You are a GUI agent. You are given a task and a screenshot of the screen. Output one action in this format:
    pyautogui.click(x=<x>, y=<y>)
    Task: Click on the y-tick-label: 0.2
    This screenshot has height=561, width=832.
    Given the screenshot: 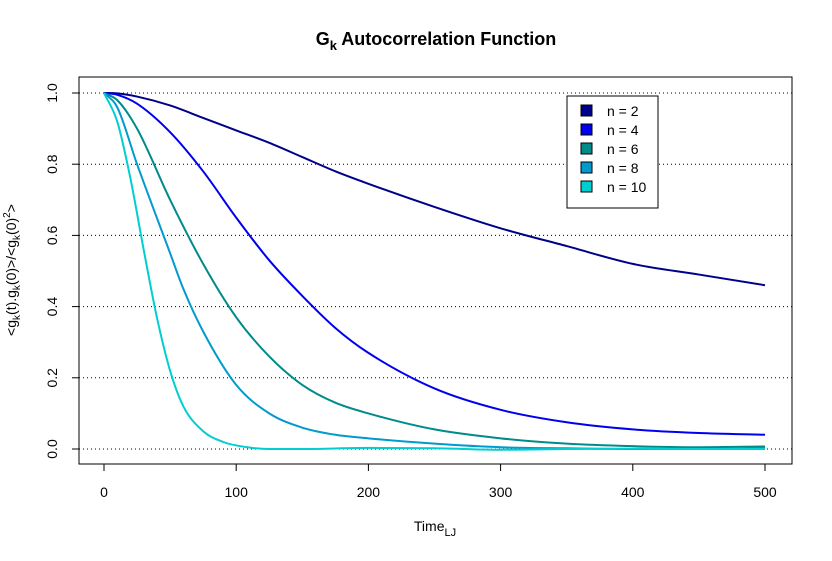 What is the action you would take?
    pyautogui.click(x=52, y=378)
    